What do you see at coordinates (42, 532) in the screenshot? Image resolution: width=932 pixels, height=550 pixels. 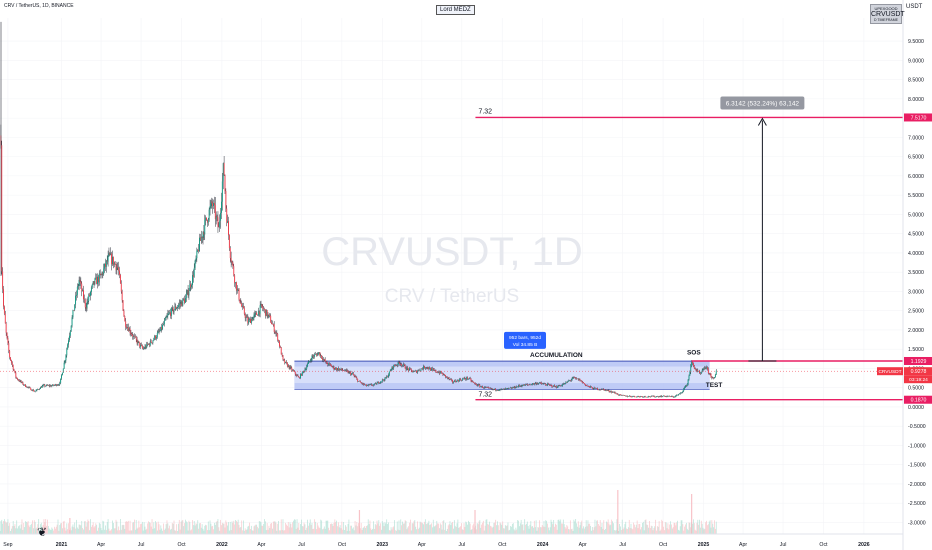 I see `tradingview-logo-icon: ❦` at bounding box center [42, 532].